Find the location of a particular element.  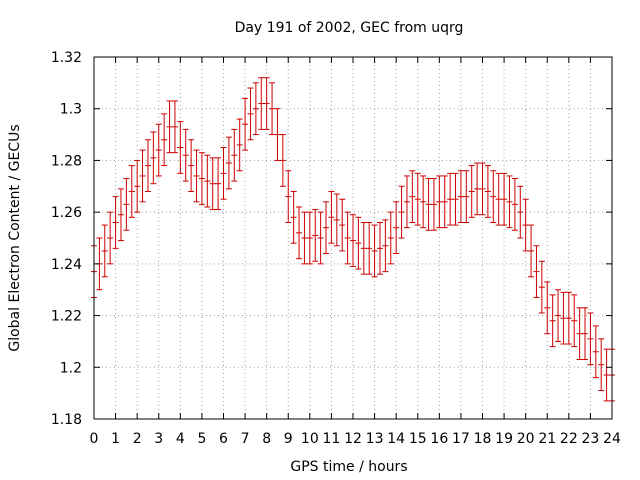

x-tick-label: 12 is located at coordinates (353, 439).